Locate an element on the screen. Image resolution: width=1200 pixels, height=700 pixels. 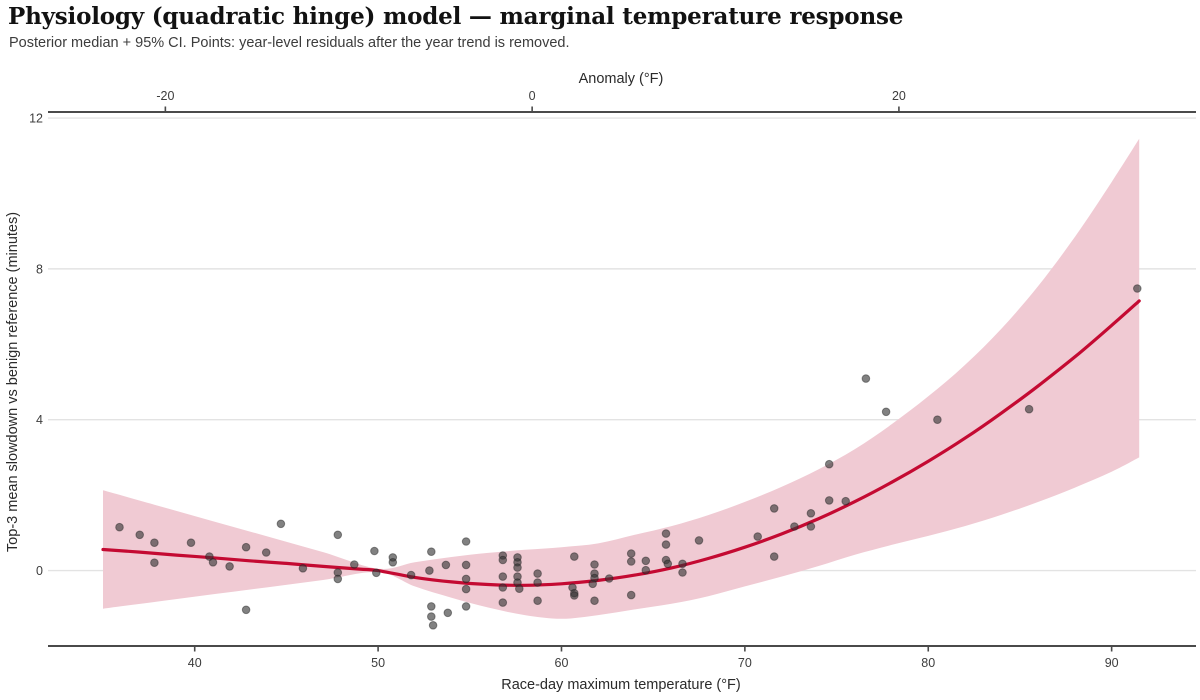
bottom-axis-title: Race-day maximum temperature (°F) is located at coordinates (620, 685).